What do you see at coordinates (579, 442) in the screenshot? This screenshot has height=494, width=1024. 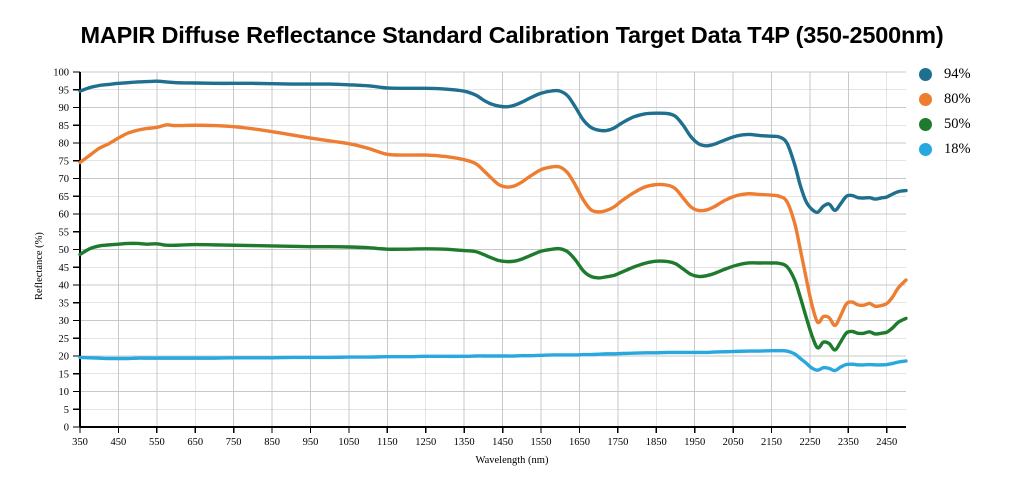 I see `svg-text: 1650` at bounding box center [579, 442].